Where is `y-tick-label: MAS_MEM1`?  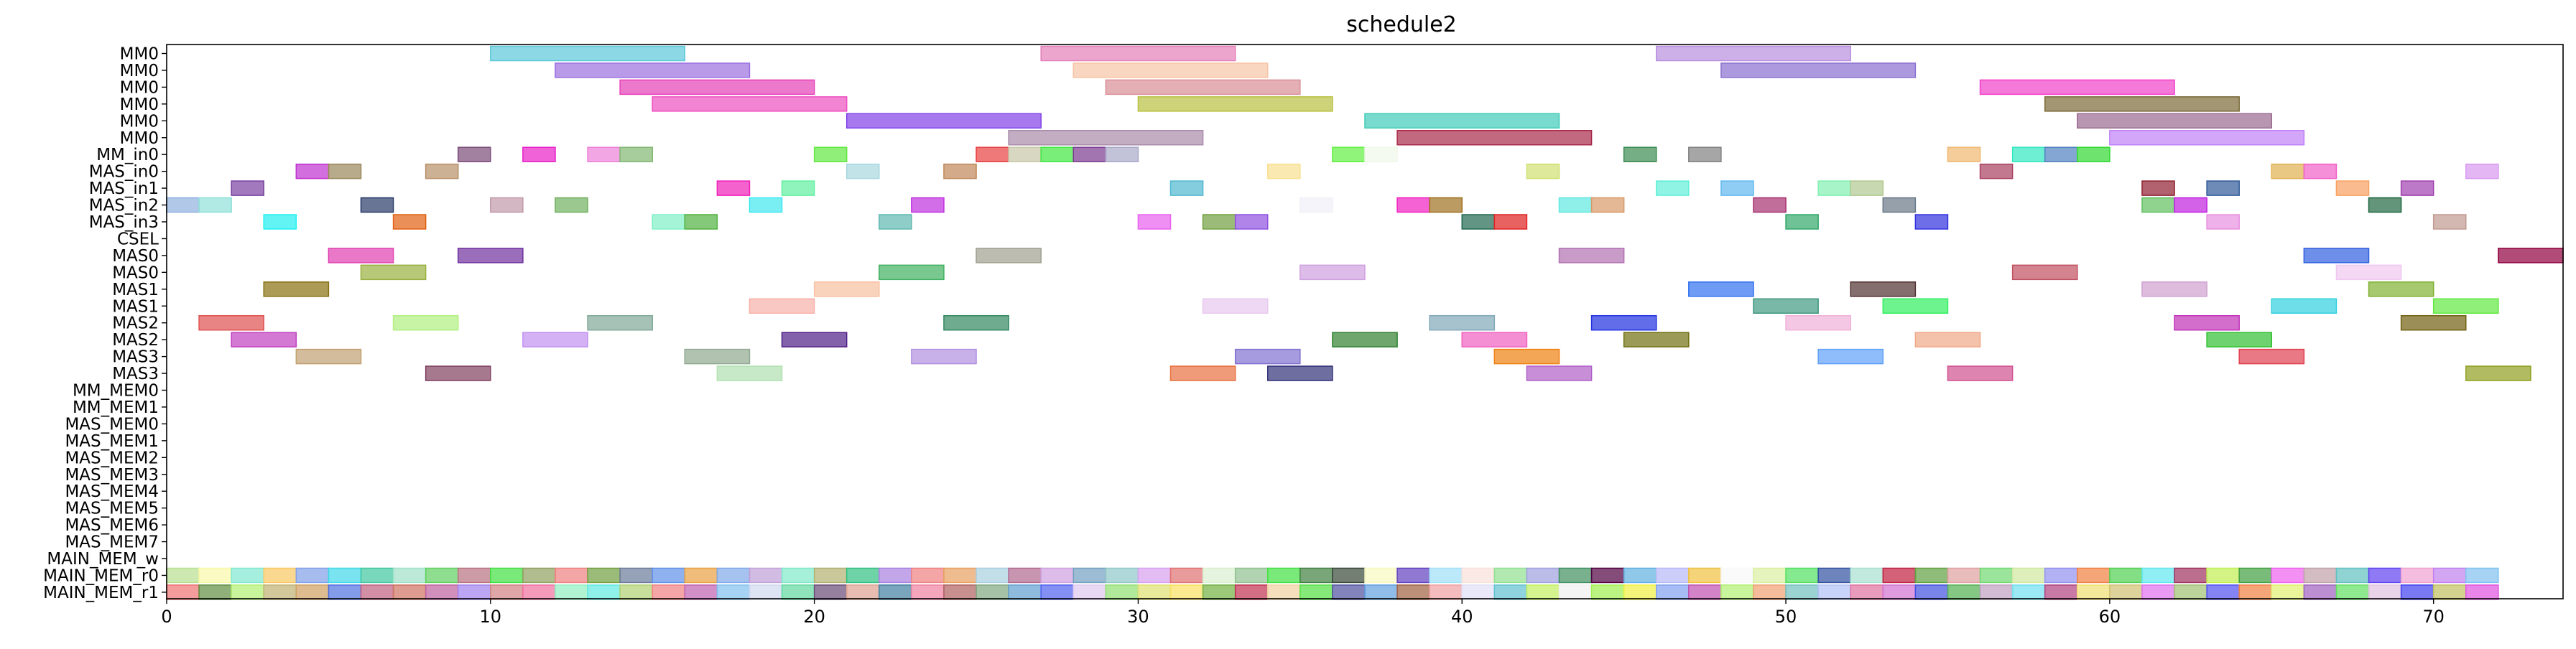
y-tick-label: MAS_MEM1 is located at coordinates (112, 441).